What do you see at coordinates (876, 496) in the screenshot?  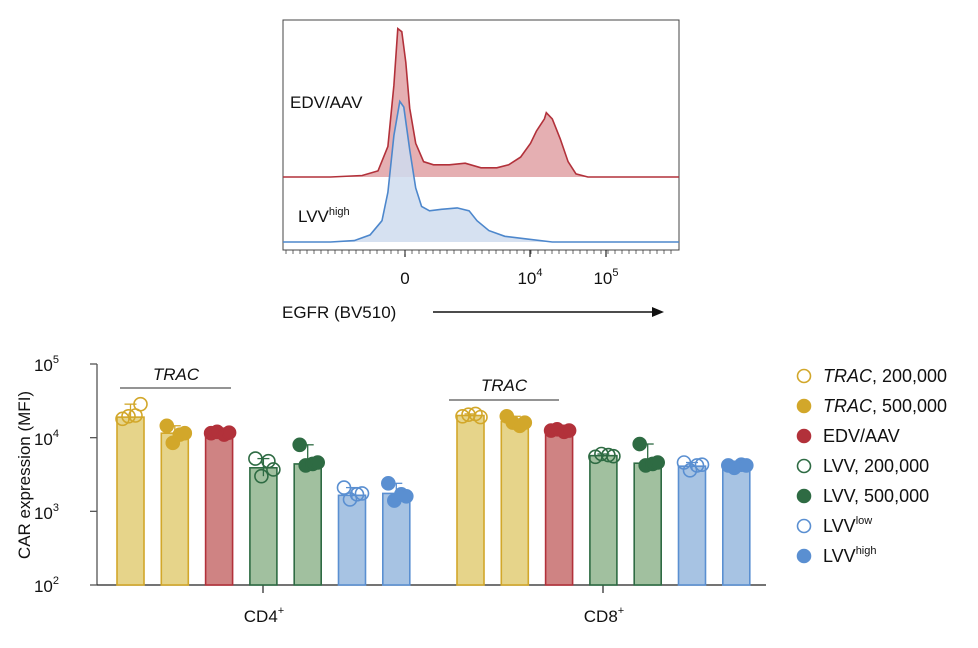 I see `legend-label-4: LVV, 500,000` at bounding box center [876, 496].